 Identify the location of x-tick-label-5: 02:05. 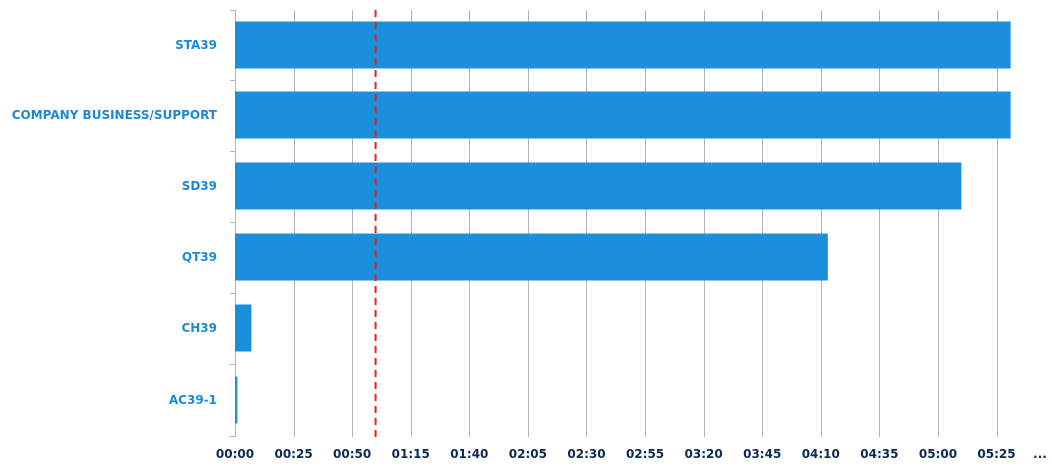
(528, 454).